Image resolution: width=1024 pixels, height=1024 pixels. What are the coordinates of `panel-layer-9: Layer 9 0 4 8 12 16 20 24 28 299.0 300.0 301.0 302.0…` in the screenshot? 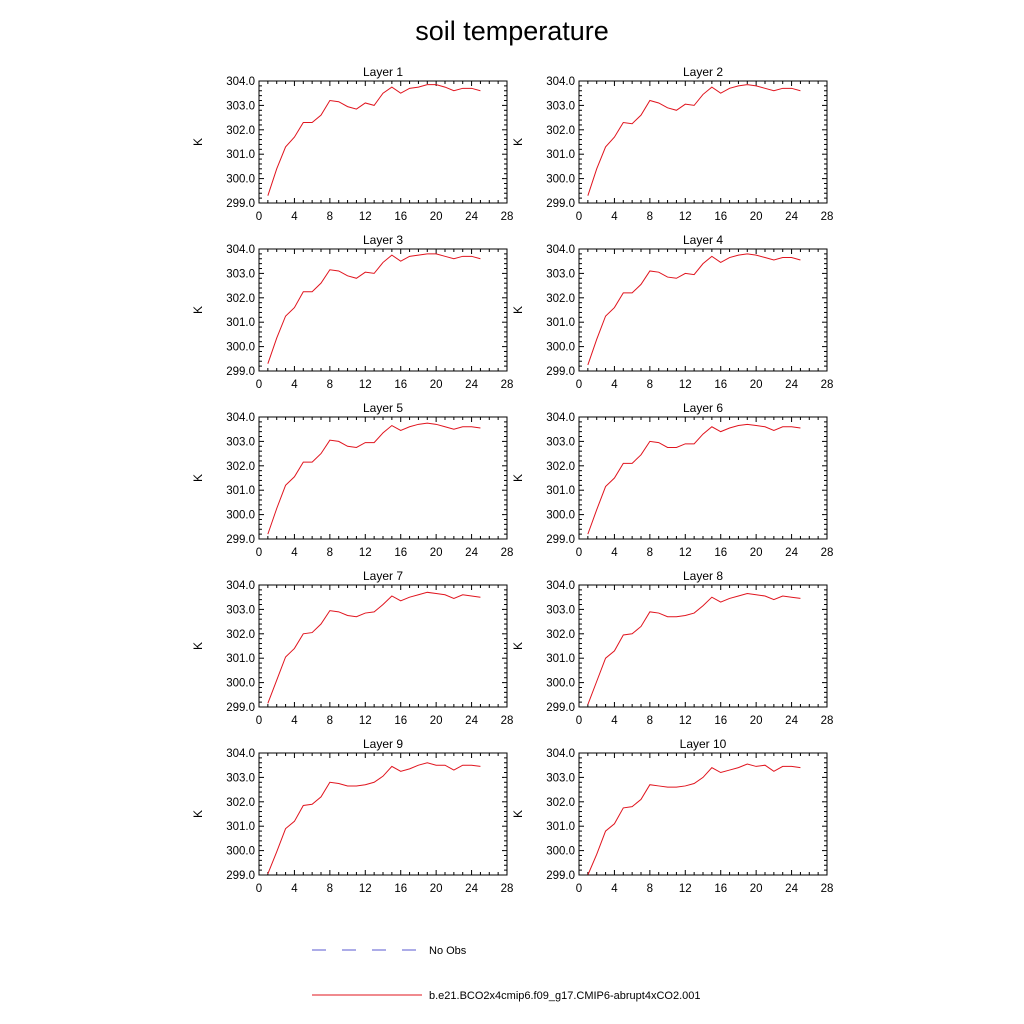 It's located at (352, 816).